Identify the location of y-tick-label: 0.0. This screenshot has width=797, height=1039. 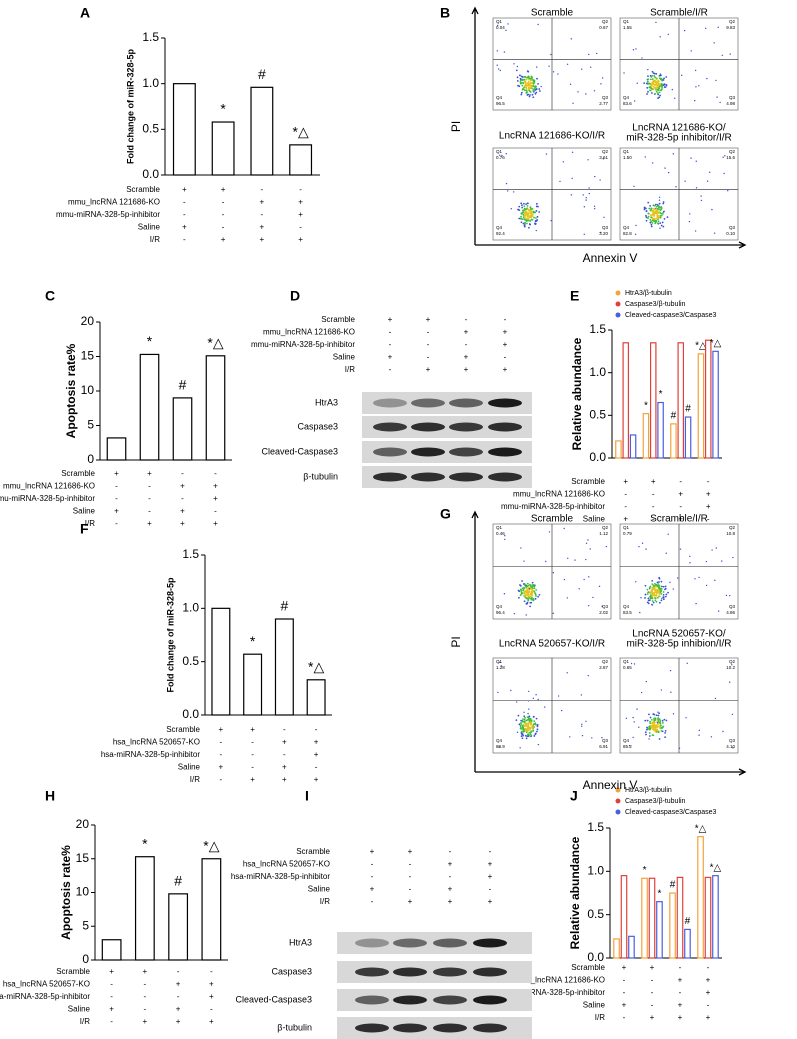
(597, 457).